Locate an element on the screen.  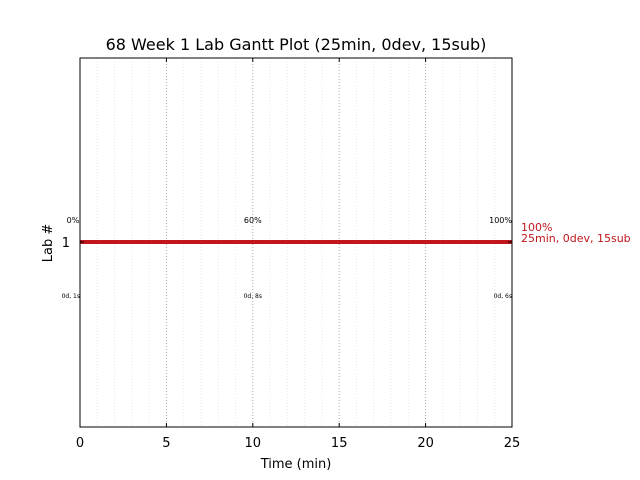
bar-end-labels: 100%25min, 0dev, 15sub is located at coordinates (576, 233).